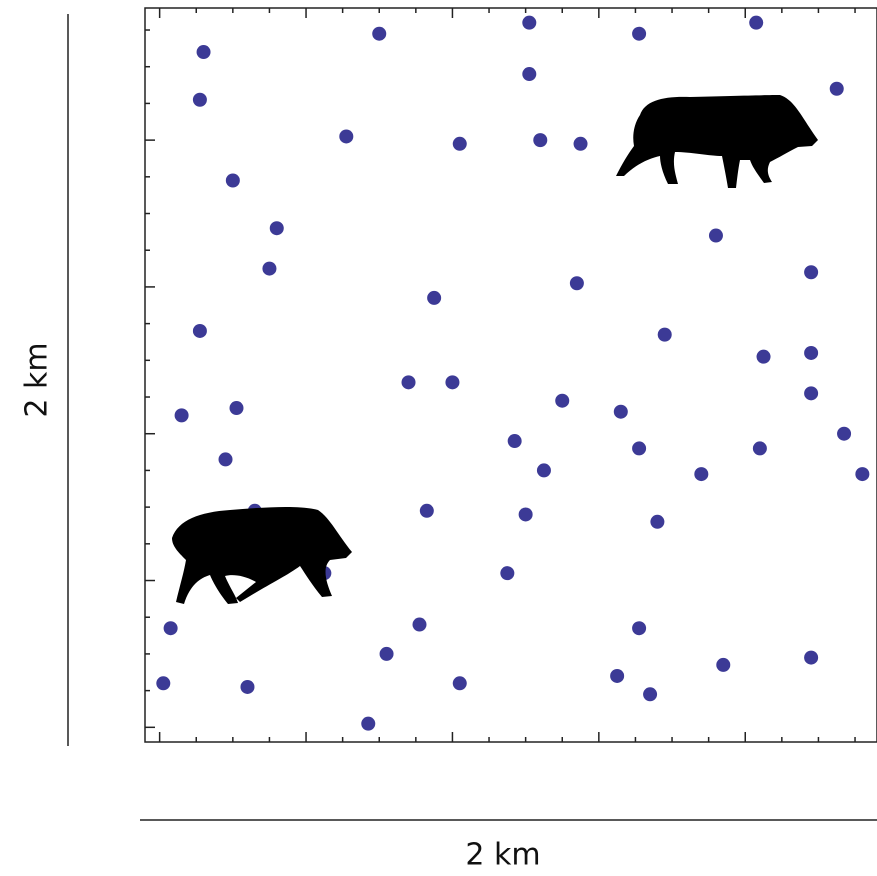 This screenshot has height=876, width=877. Describe the element at coordinates (37, 379) in the screenshot. I see `y-scale-label: 2 km` at that location.